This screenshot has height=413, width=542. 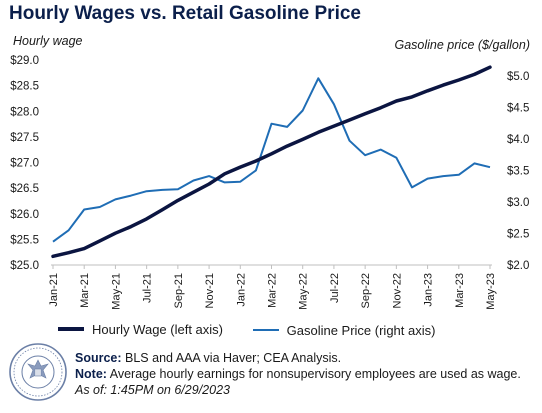 I want to click on asof-line: As of: 1:45PM on 6/29/2023, so click(x=152, y=390).